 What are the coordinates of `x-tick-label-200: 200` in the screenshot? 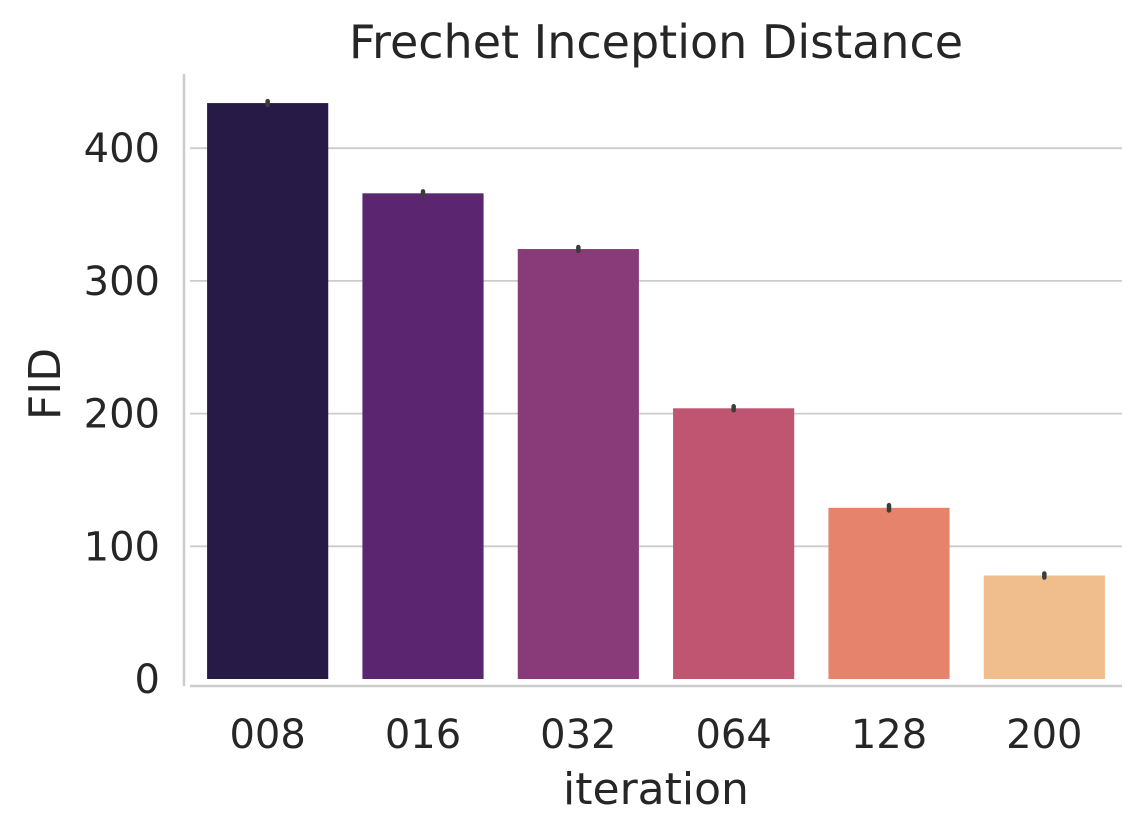 It's located at (1044, 735).